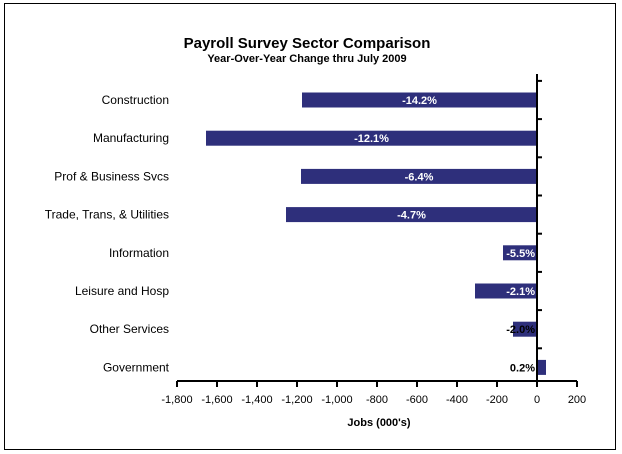 The width and height of the screenshot is (622, 454). I want to click on category-label-trade-trans-utilities: Trade, Trans, & Utilities, so click(107, 215).